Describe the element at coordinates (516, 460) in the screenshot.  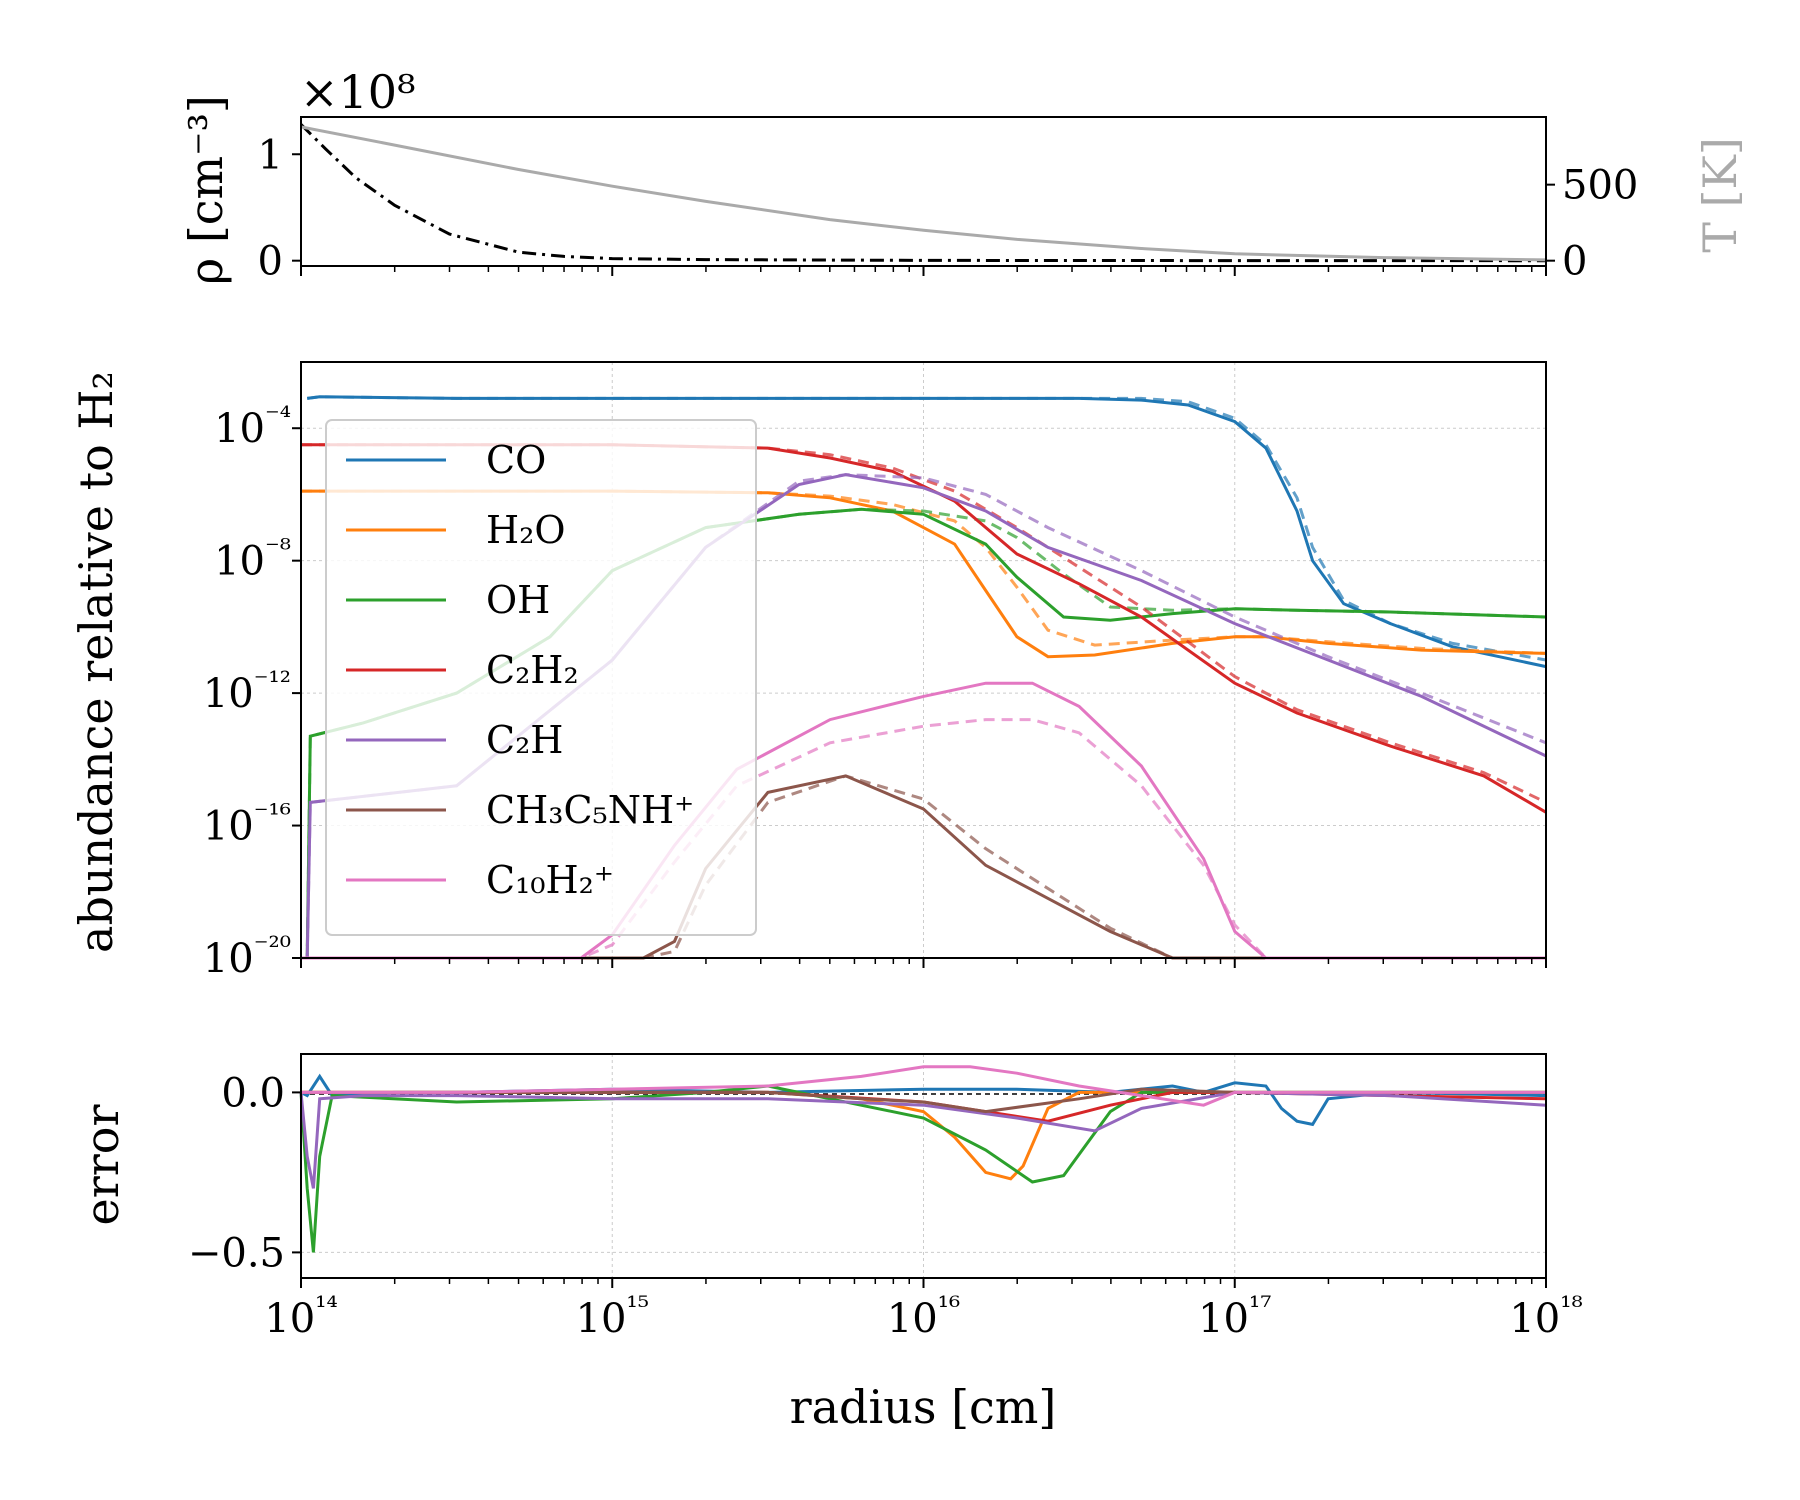
I see `legend-label: CO` at that location.